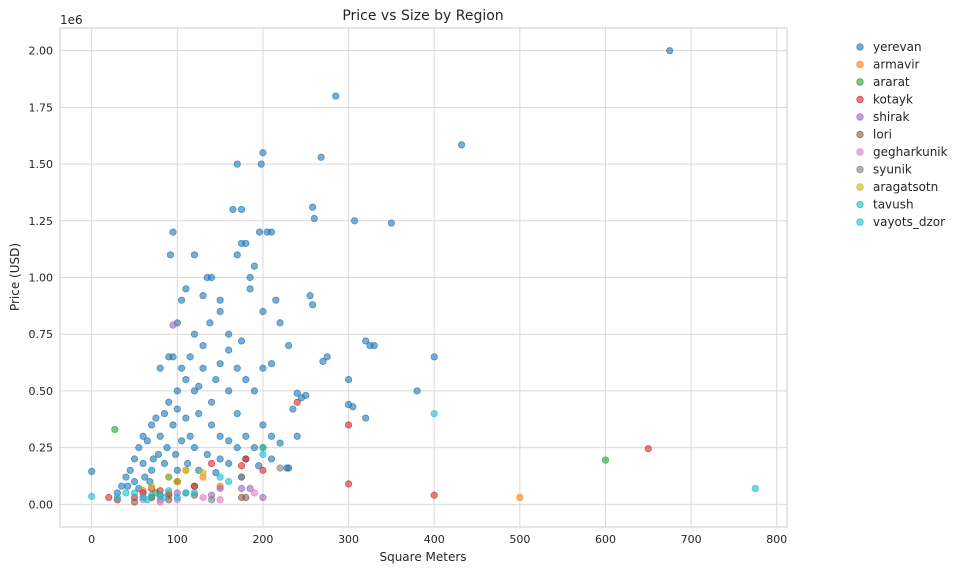 The height and width of the screenshot is (577, 960). I want to click on y-tick-label: 1.75, so click(41, 107).